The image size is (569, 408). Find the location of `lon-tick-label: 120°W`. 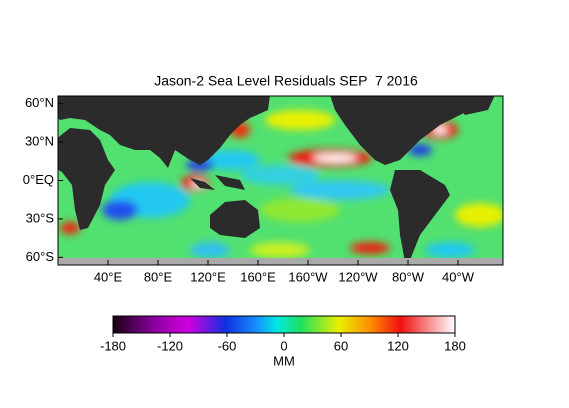

lon-tick-label: 120°W is located at coordinates (358, 276).